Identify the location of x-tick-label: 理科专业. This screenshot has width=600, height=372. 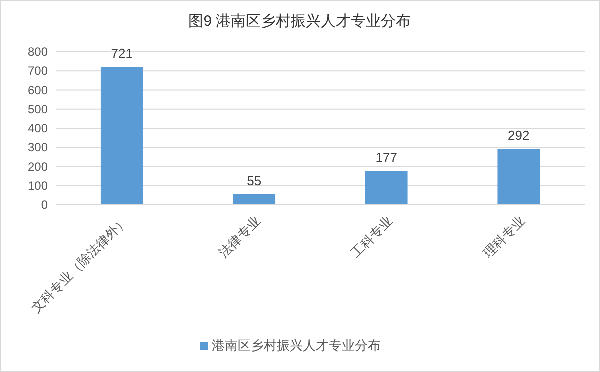
(504, 237).